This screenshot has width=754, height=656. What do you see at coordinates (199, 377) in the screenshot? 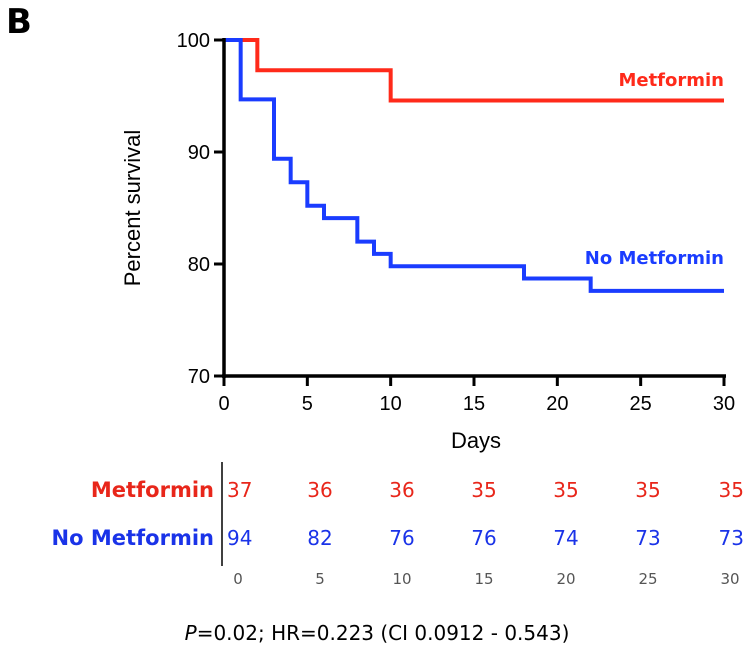
I see `y-tick-label: 70` at bounding box center [199, 377].